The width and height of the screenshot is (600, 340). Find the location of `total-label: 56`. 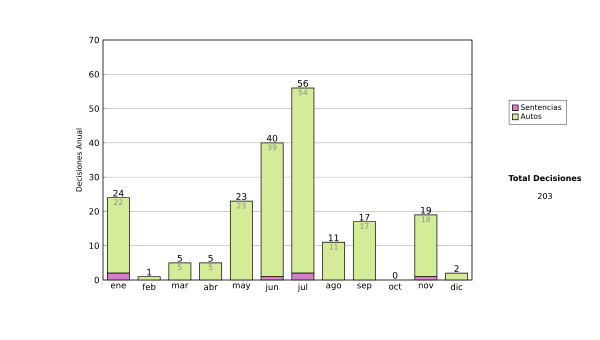

total-label: 56 is located at coordinates (303, 83).